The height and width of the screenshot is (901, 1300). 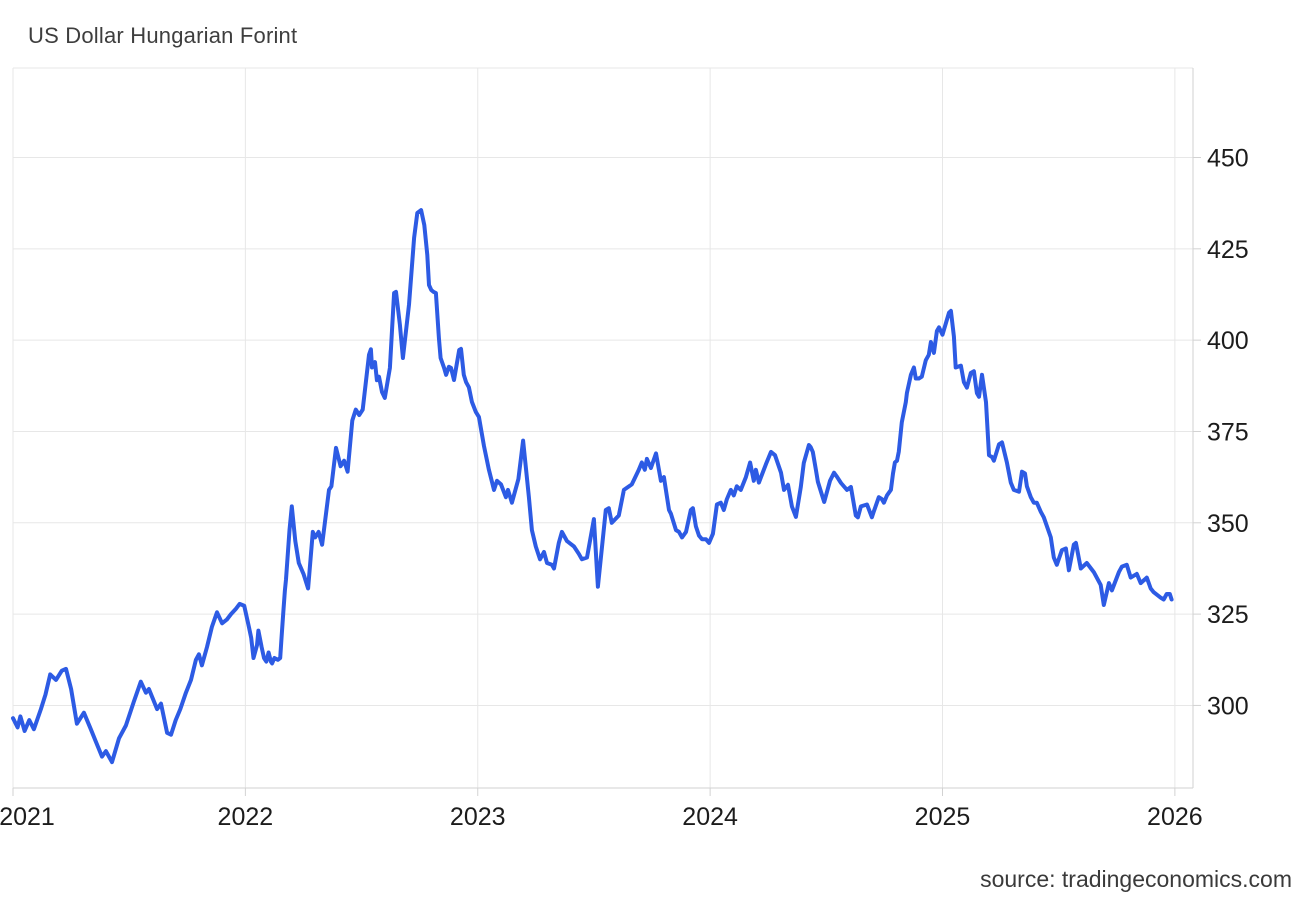 I want to click on chart-title: US Dollar Hungarian Forint, so click(x=163, y=35).